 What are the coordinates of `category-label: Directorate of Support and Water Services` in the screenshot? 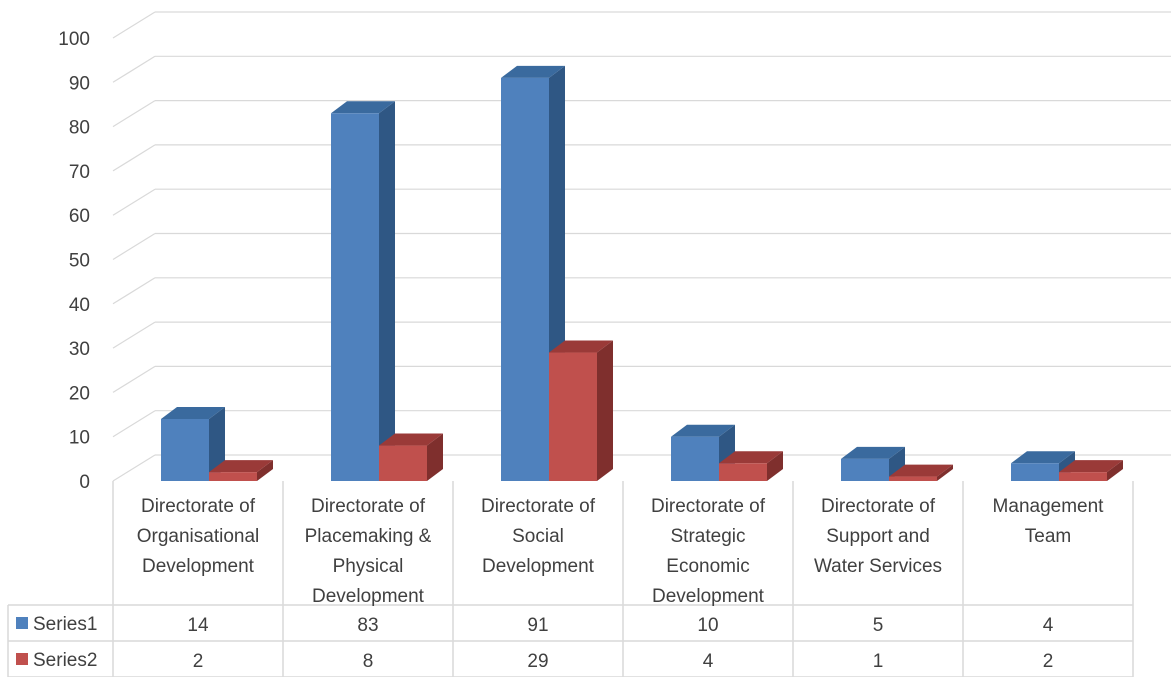 It's located at (878, 536).